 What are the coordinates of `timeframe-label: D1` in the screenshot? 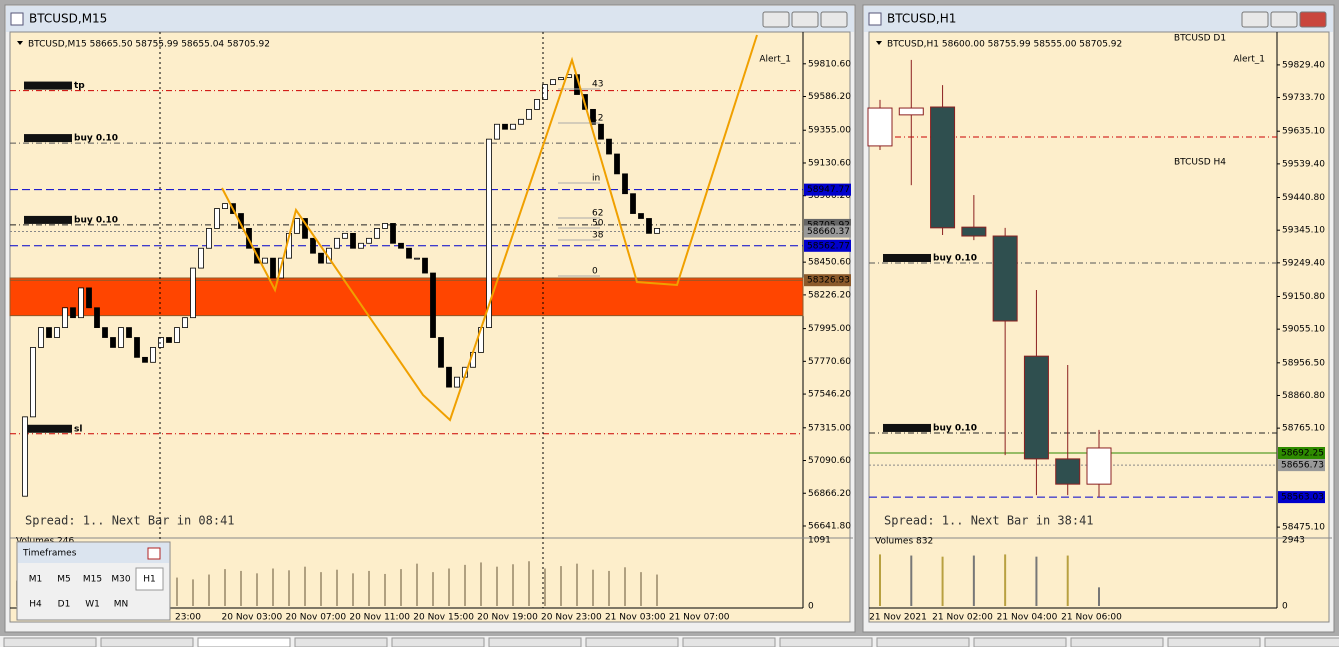 It's located at (64, 605).